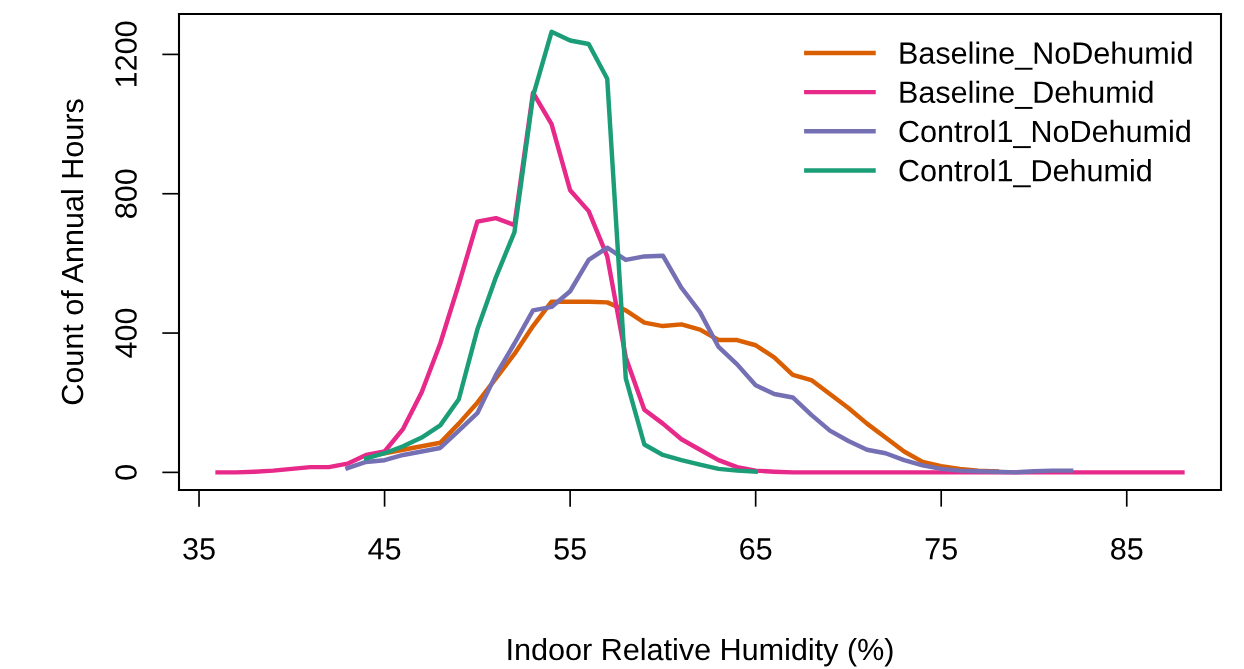 The width and height of the screenshot is (1244, 669). Describe the element at coordinates (72, 252) in the screenshot. I see `y-axis-title: Count of Annual Hours` at that location.